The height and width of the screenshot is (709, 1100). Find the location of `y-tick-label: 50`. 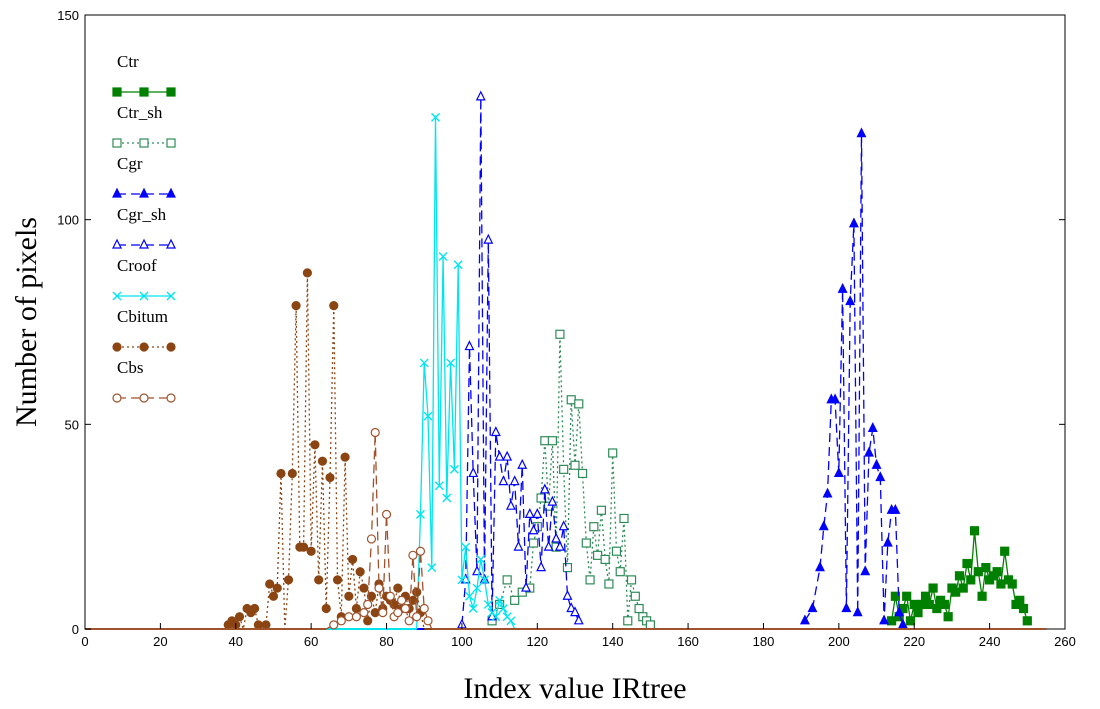

y-tick-label: 50 is located at coordinates (72, 424).